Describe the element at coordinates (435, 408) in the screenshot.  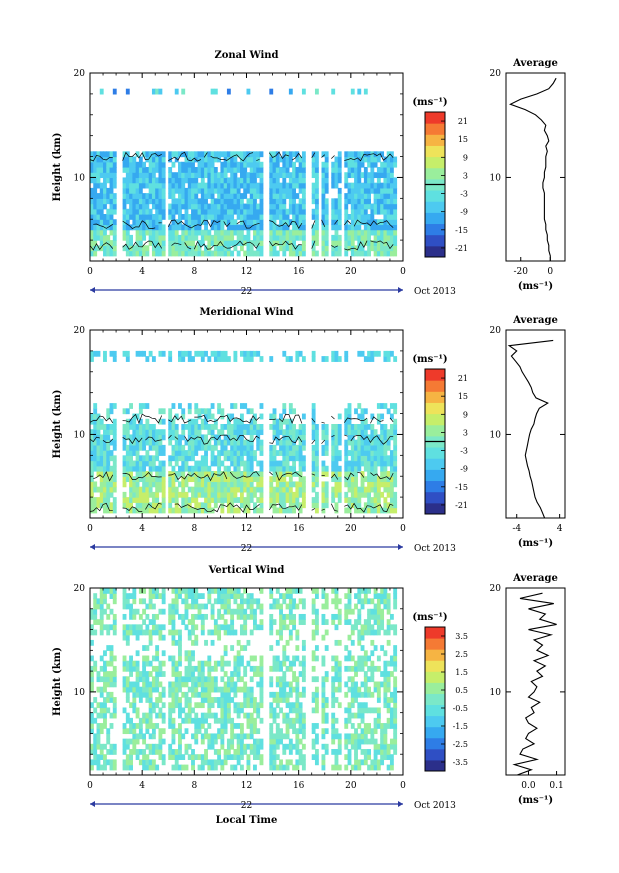
I see `colorbar-swatch` at that location.